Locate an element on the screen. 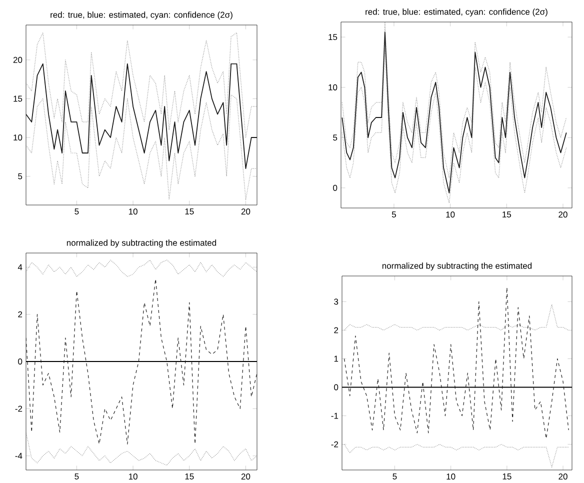  y-tick-label: 1 is located at coordinates (336, 359).